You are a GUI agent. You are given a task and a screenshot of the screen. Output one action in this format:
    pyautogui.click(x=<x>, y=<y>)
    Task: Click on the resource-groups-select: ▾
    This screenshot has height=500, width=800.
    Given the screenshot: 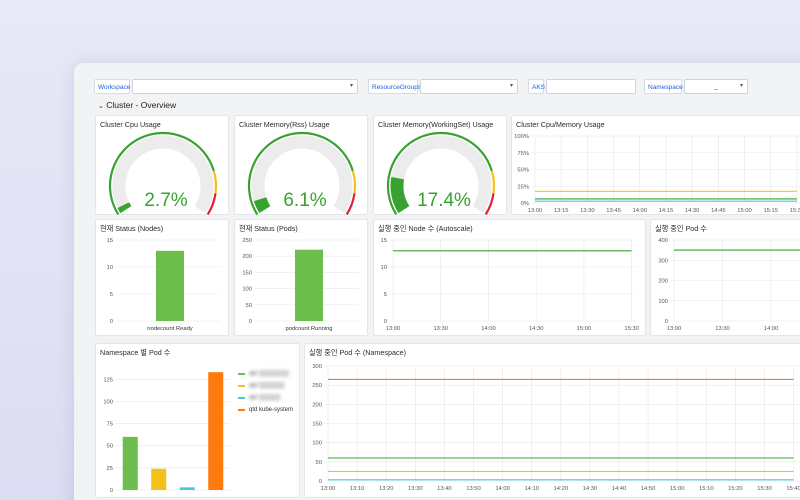 What is the action you would take?
    pyautogui.click(x=469, y=86)
    